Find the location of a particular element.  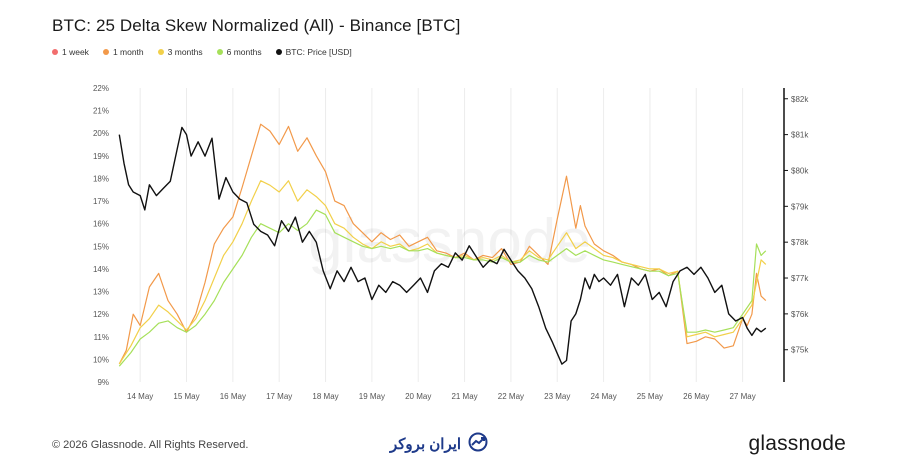

x-axis-tick-label: 24 May is located at coordinates (603, 396).